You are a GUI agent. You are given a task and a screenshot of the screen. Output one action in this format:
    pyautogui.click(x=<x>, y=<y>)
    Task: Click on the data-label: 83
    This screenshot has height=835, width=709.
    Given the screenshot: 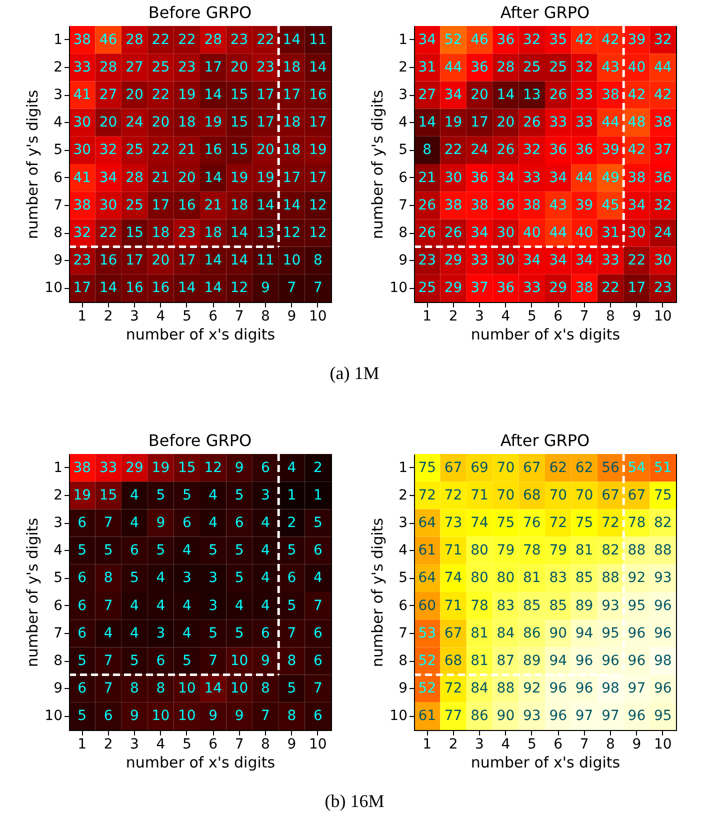 What is the action you would take?
    pyautogui.click(x=505, y=606)
    